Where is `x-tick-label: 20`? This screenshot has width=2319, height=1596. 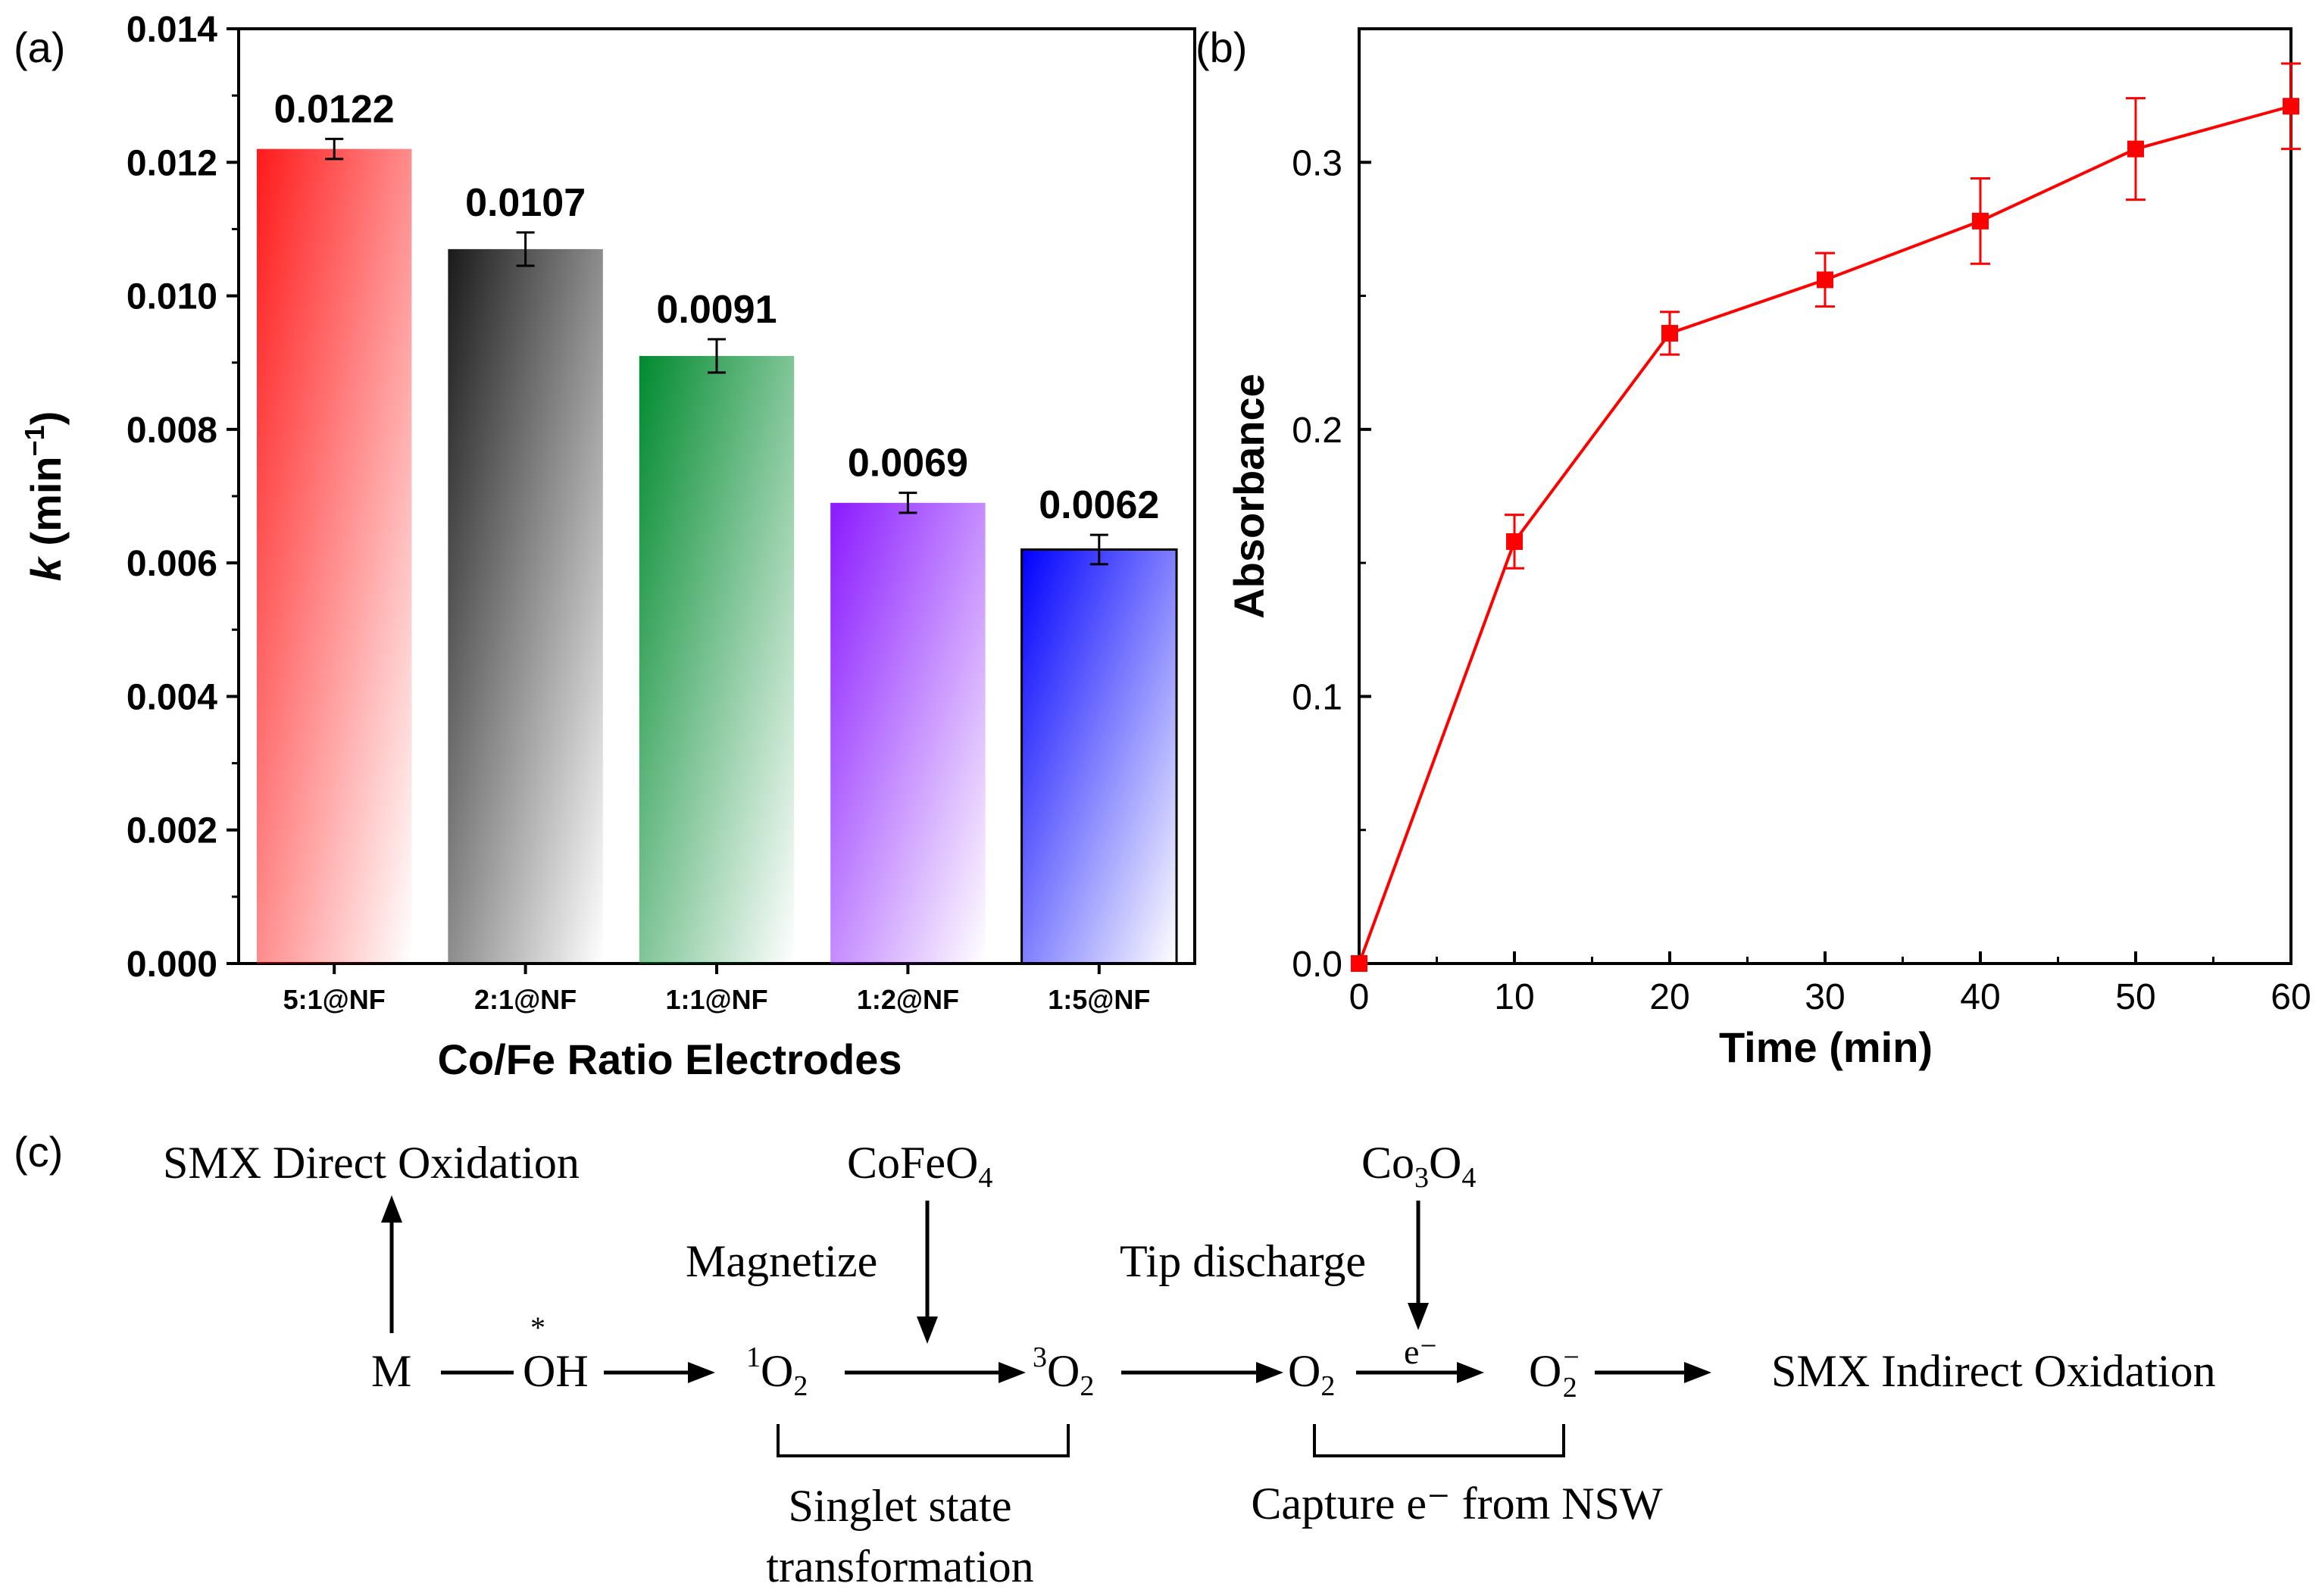 x-tick-label: 20 is located at coordinates (1669, 997).